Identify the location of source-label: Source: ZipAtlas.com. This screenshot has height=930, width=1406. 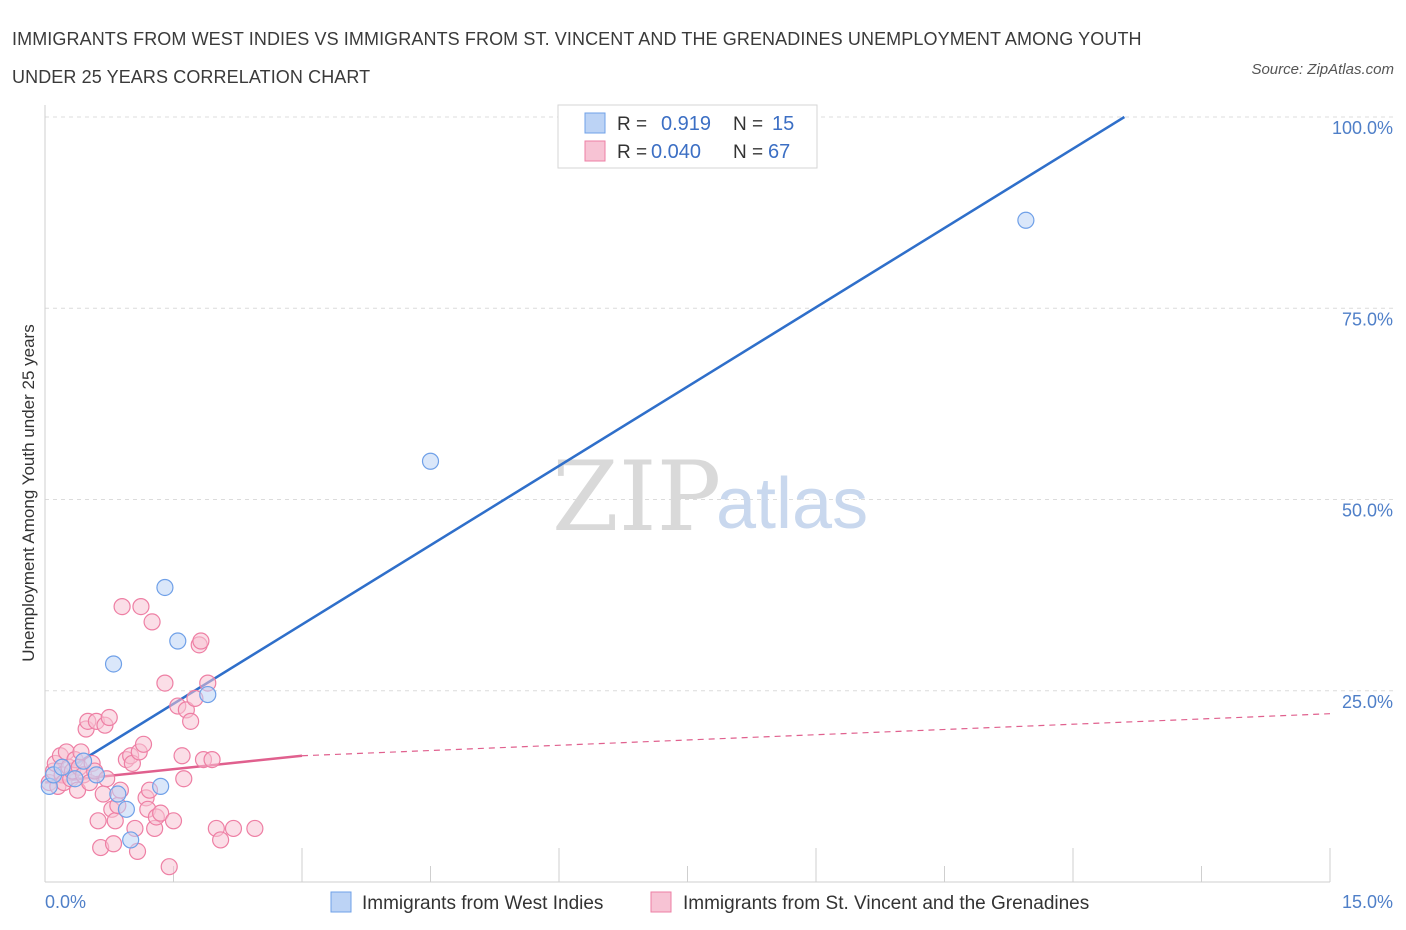
(1322, 69).